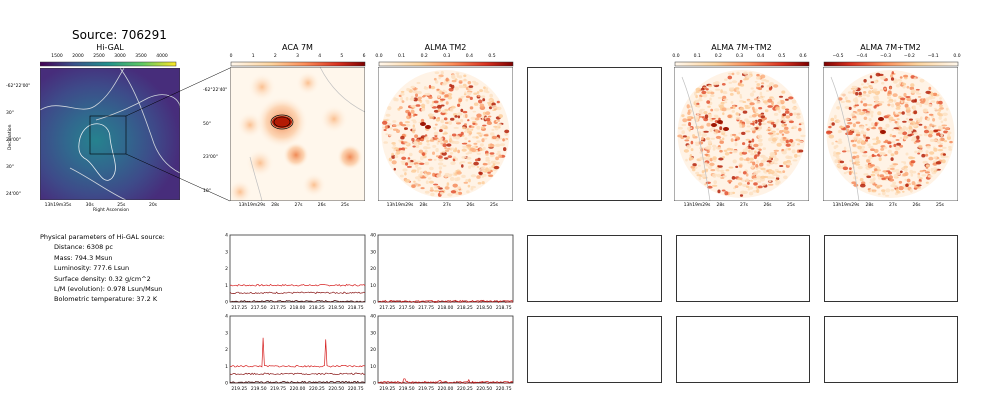 The width and height of the screenshot is (1000, 405). Describe the element at coordinates (373, 333) in the screenshot. I see `spectrum-y-tick-label: 30` at that location.